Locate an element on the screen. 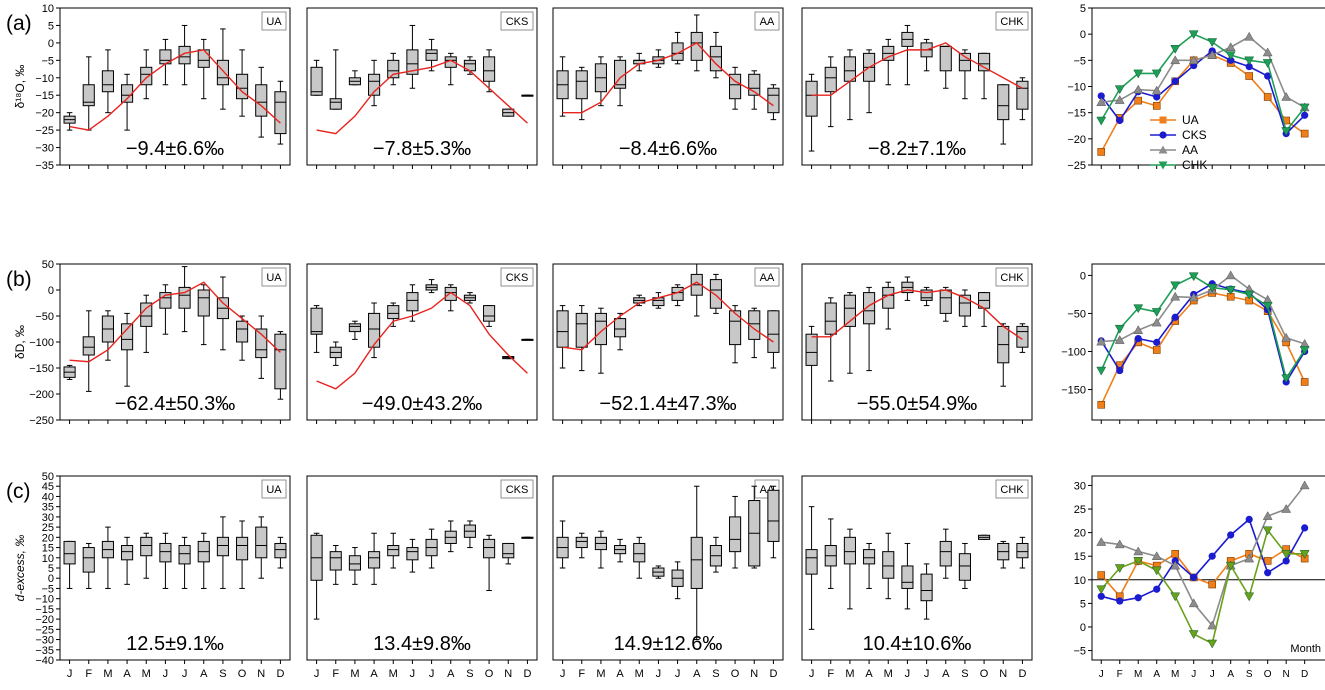 This screenshot has height=690, width=1325. y-tick-label-a-2: 0 is located at coordinates (51, 44).